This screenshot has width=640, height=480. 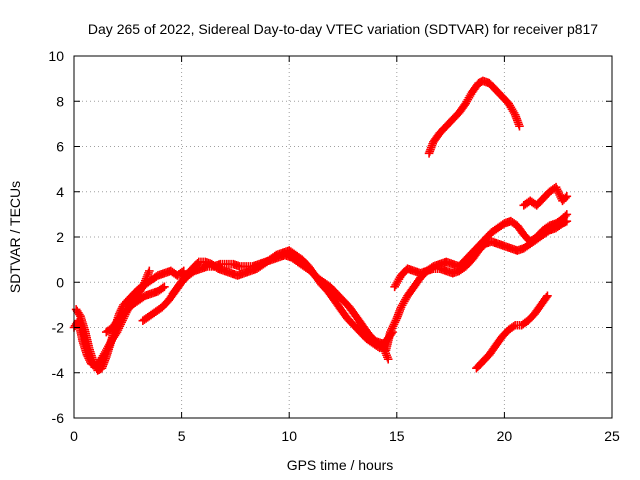 I want to click on x-tick-label: 0, so click(x=74, y=436).